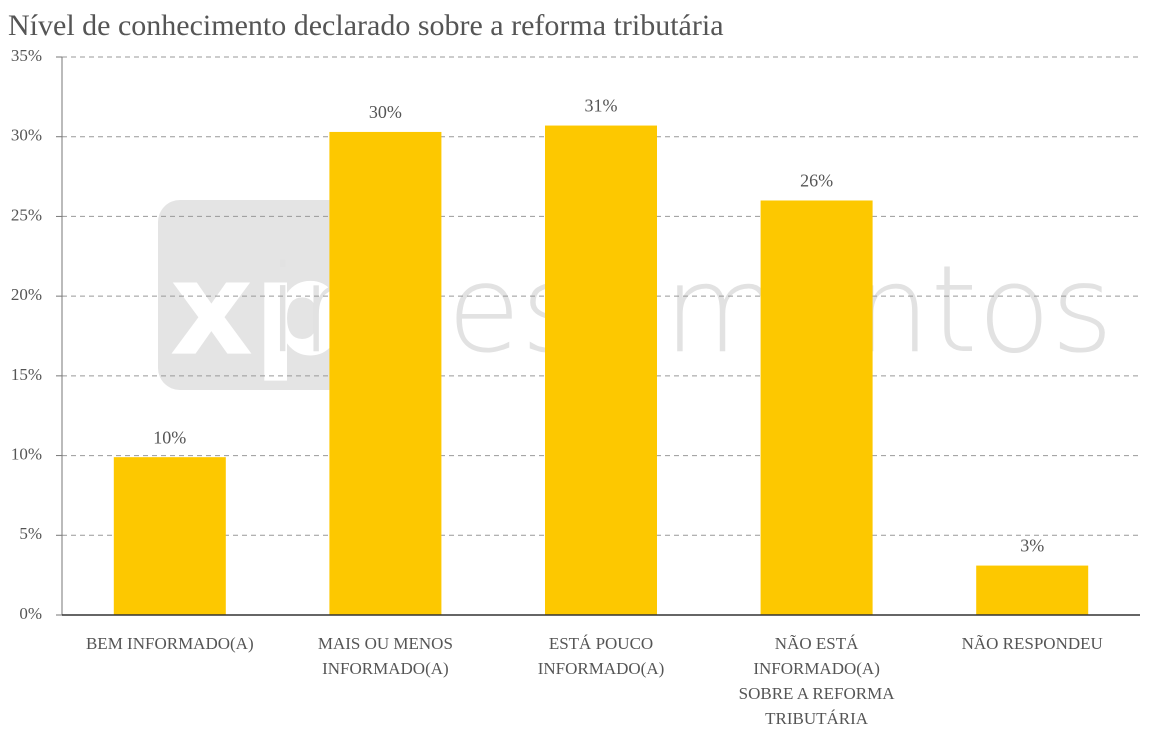 This screenshot has height=735, width=1151. Describe the element at coordinates (26, 453) in the screenshot. I see `y-tick-label: 10%` at that location.